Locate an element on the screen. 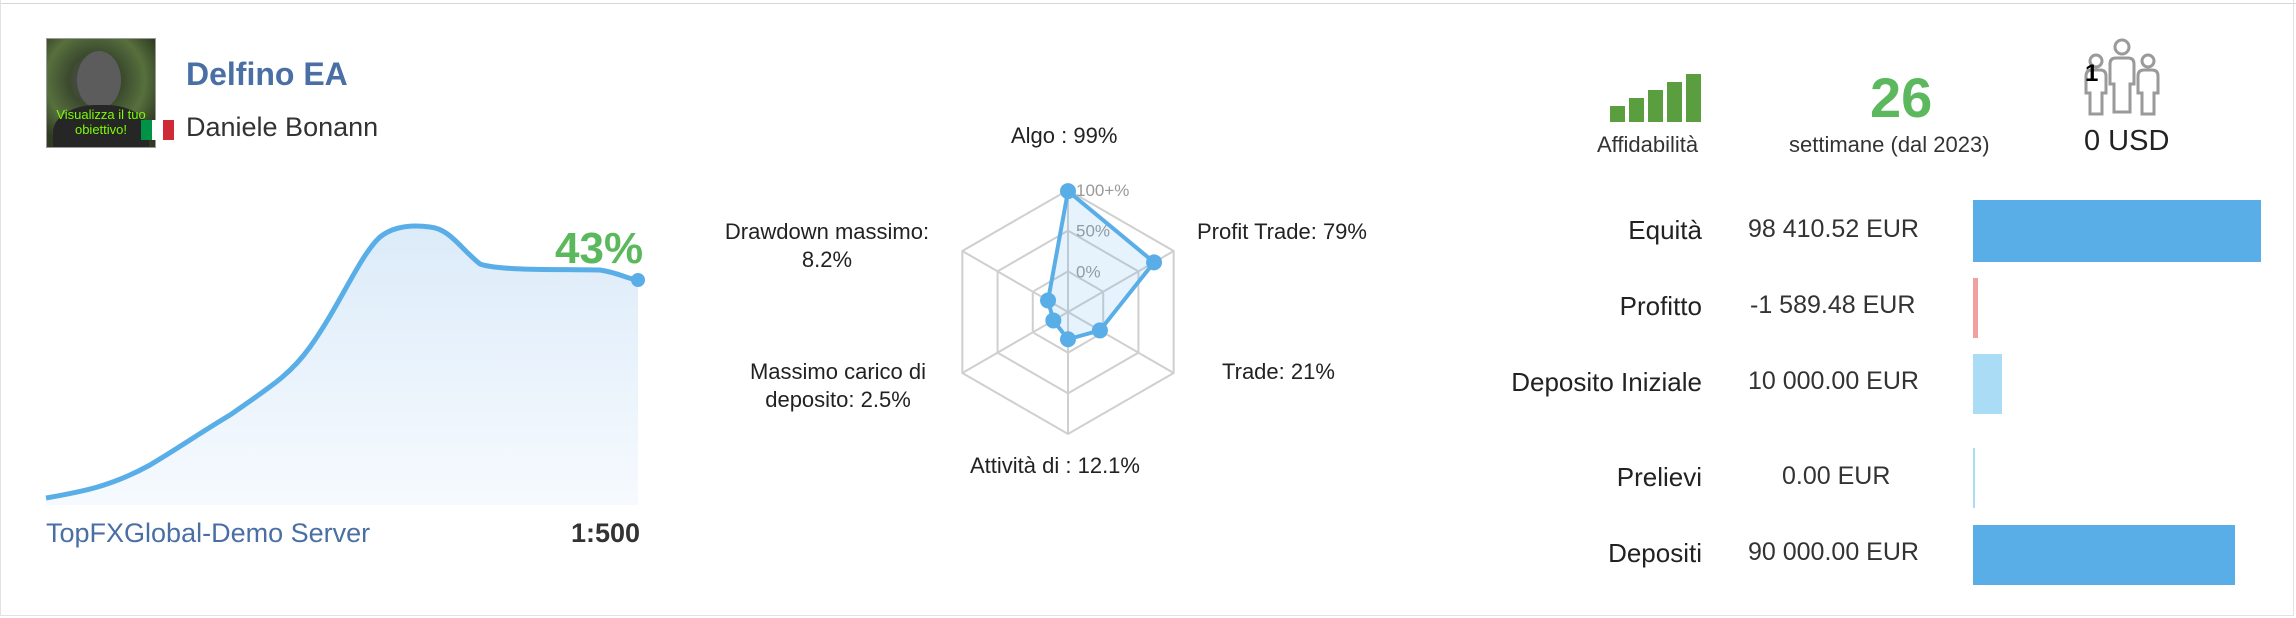 The width and height of the screenshot is (2296, 618). top-border is located at coordinates (1148, 3).